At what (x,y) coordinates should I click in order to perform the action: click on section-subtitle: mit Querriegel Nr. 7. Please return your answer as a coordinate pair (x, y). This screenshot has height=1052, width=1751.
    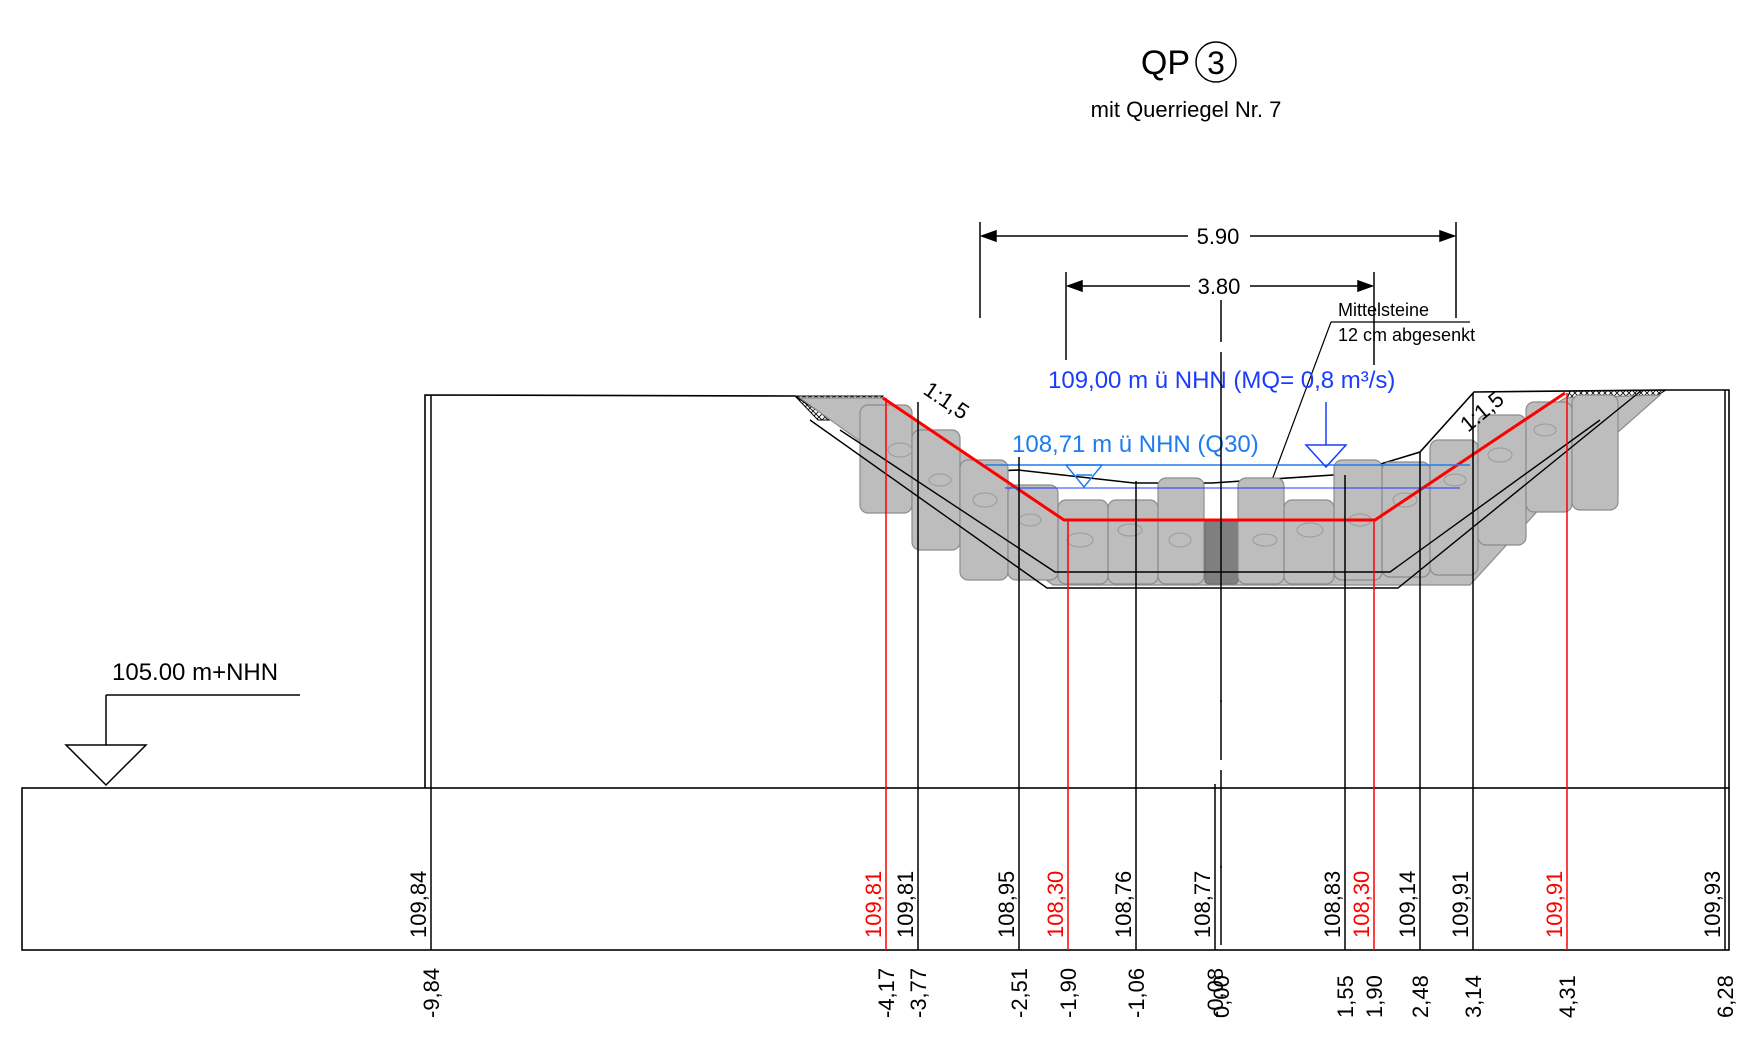
    Looking at the image, I should click on (1186, 109).